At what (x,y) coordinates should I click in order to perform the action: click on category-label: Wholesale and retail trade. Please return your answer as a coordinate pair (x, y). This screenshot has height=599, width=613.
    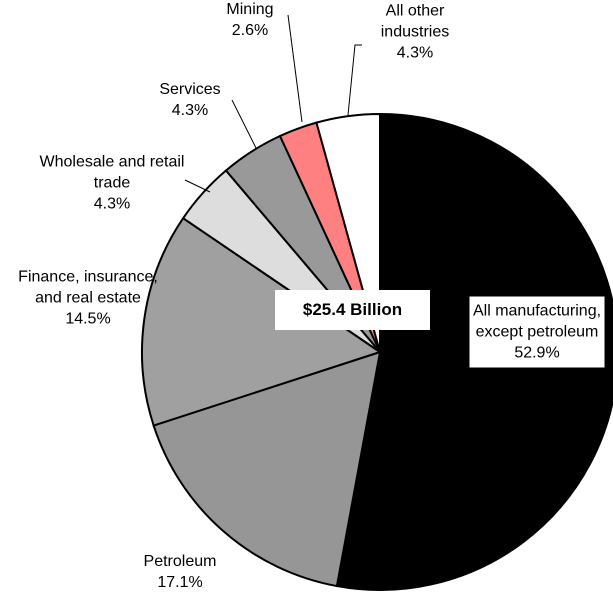
    Looking at the image, I should click on (112, 172).